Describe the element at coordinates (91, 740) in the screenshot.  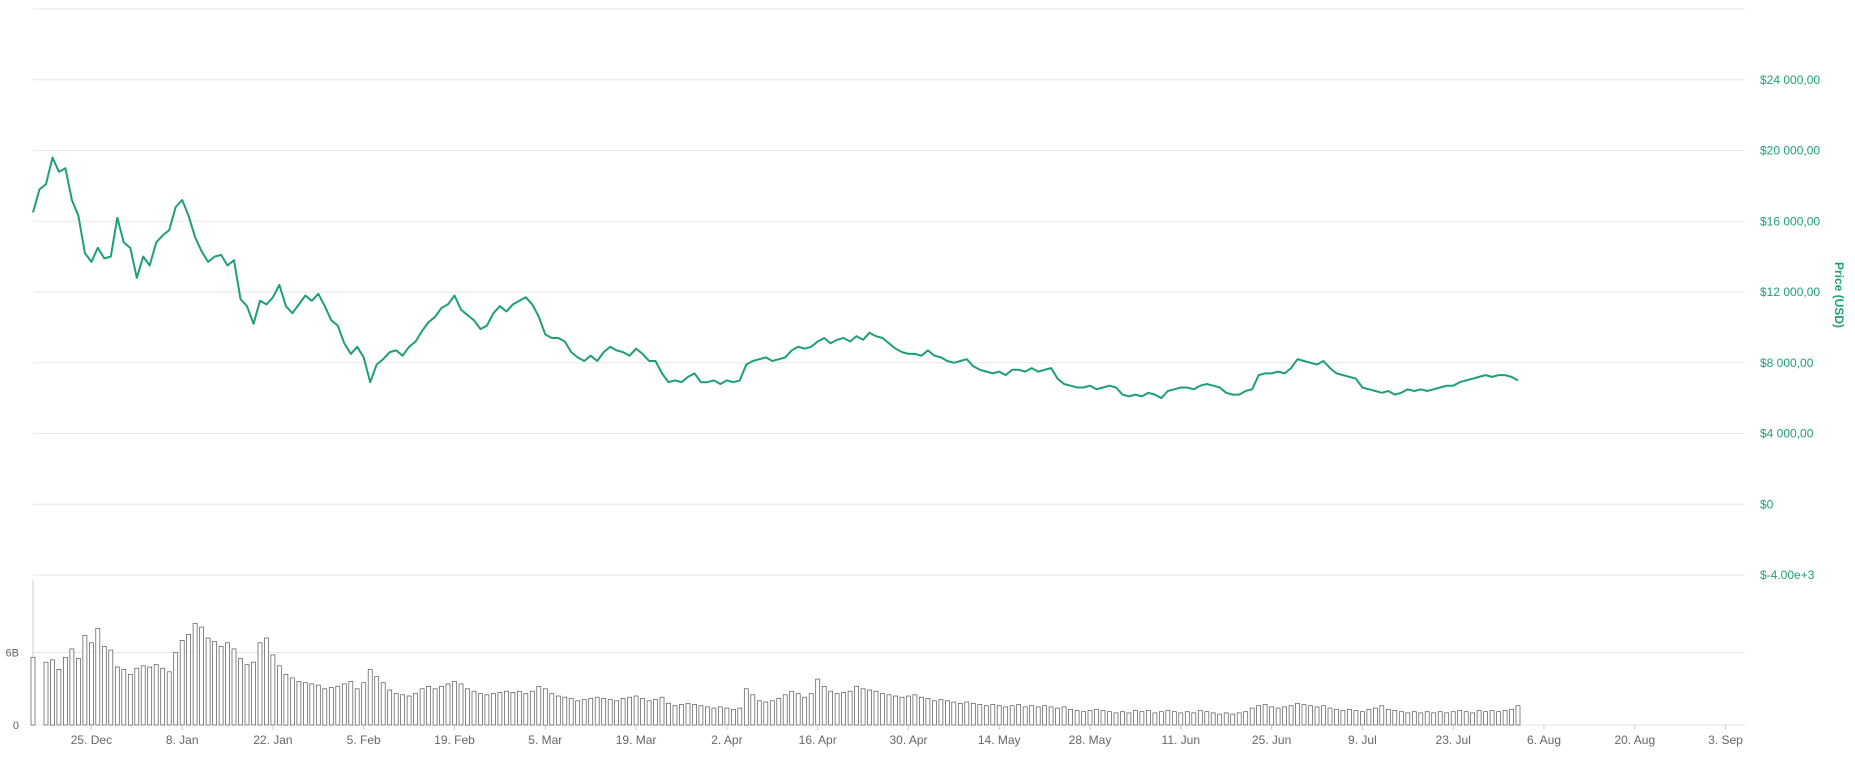
I see `x-tick-label: 25. Dec` at that location.